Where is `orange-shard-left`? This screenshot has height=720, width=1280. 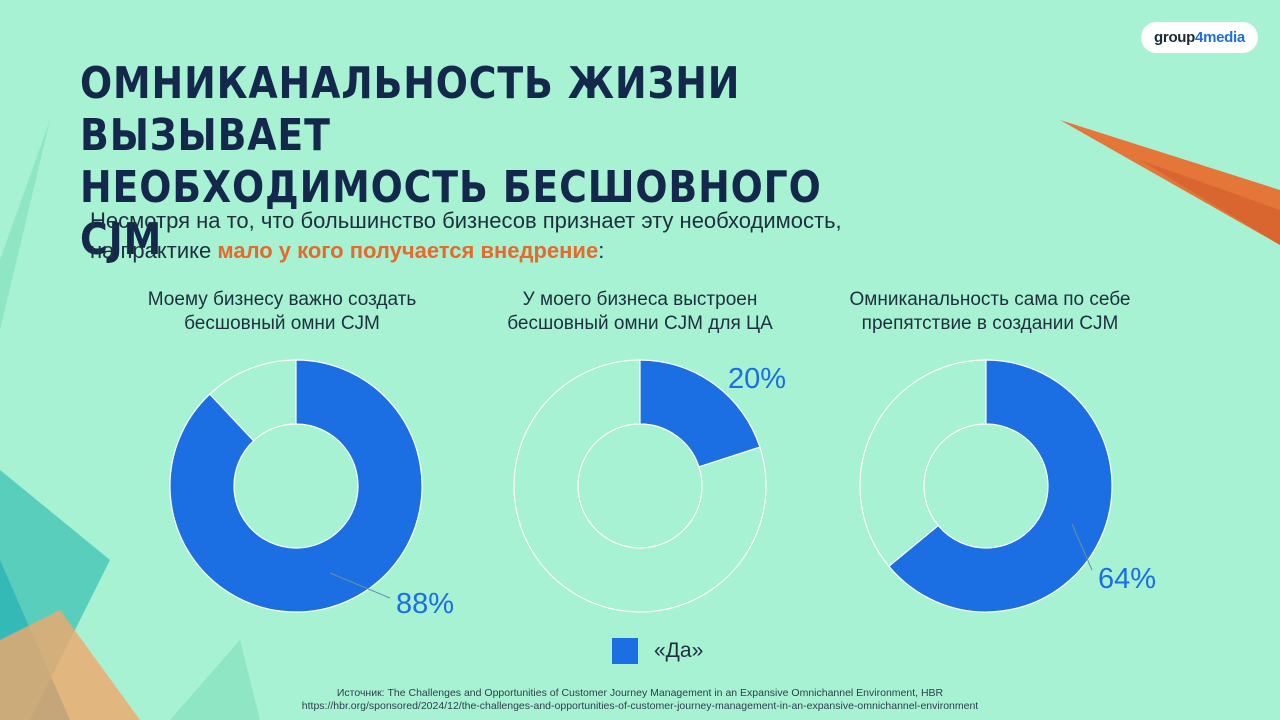
orange-shard-left is located at coordinates (70, 665).